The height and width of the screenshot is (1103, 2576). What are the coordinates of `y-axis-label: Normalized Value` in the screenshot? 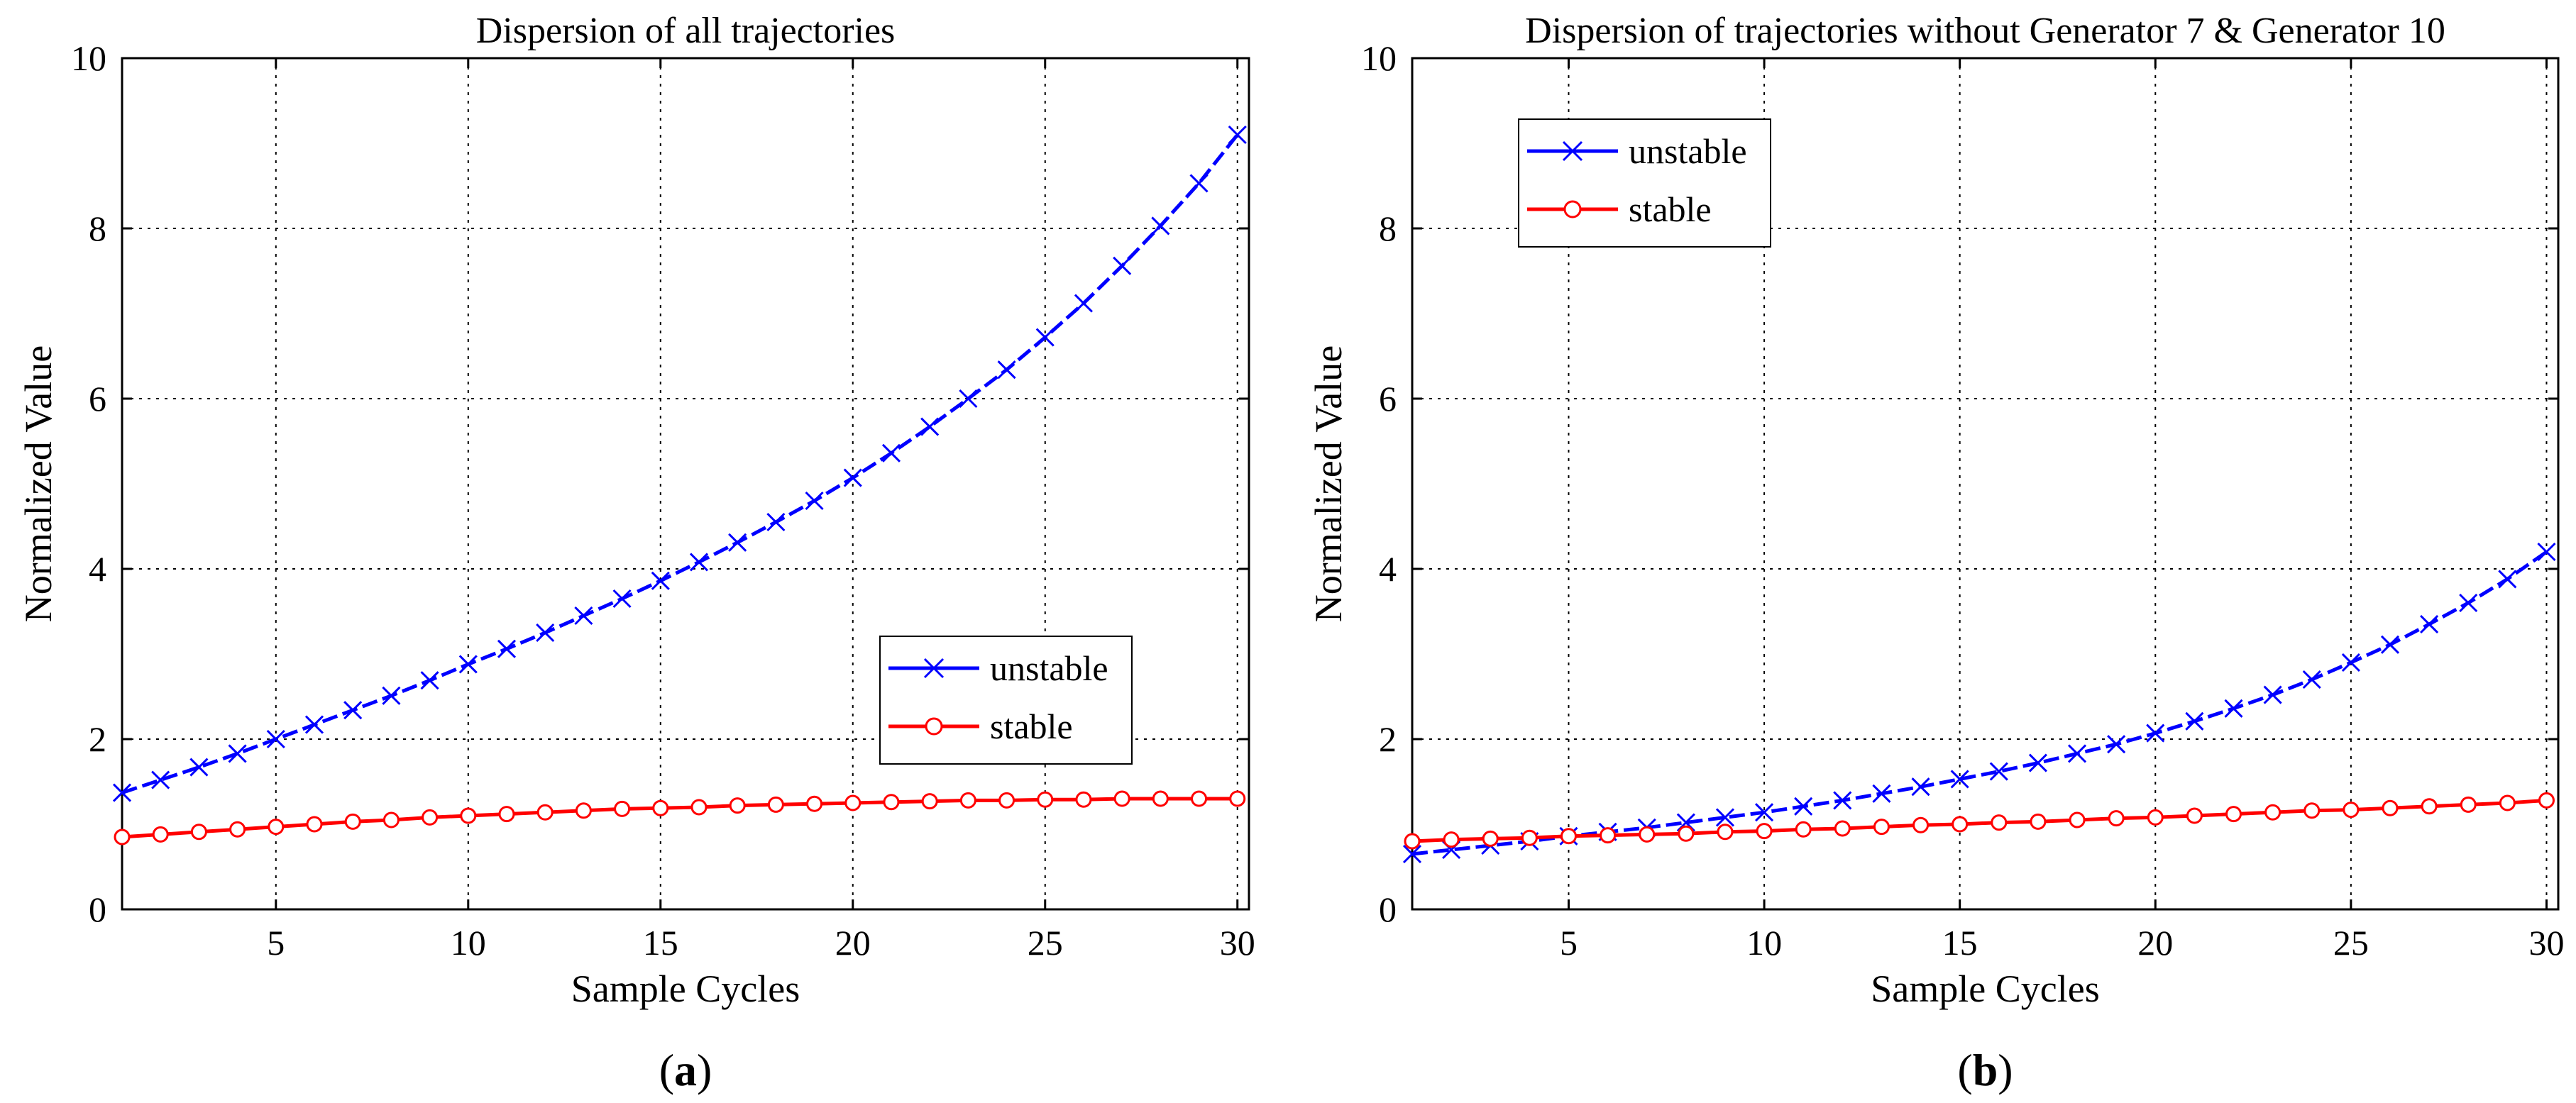 It's located at (1328, 483).